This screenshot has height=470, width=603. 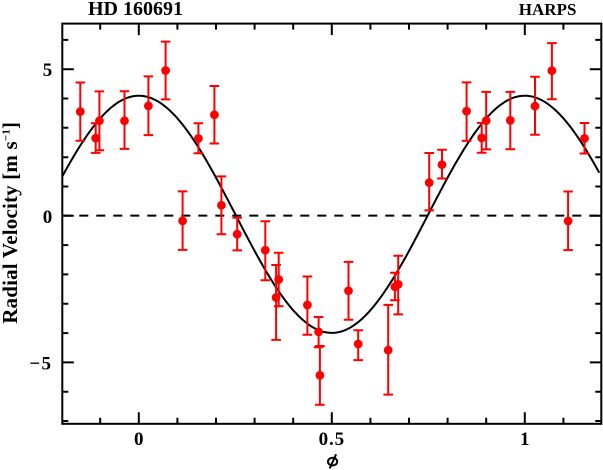 I want to click on svg-text: 0.5, so click(x=332, y=439).